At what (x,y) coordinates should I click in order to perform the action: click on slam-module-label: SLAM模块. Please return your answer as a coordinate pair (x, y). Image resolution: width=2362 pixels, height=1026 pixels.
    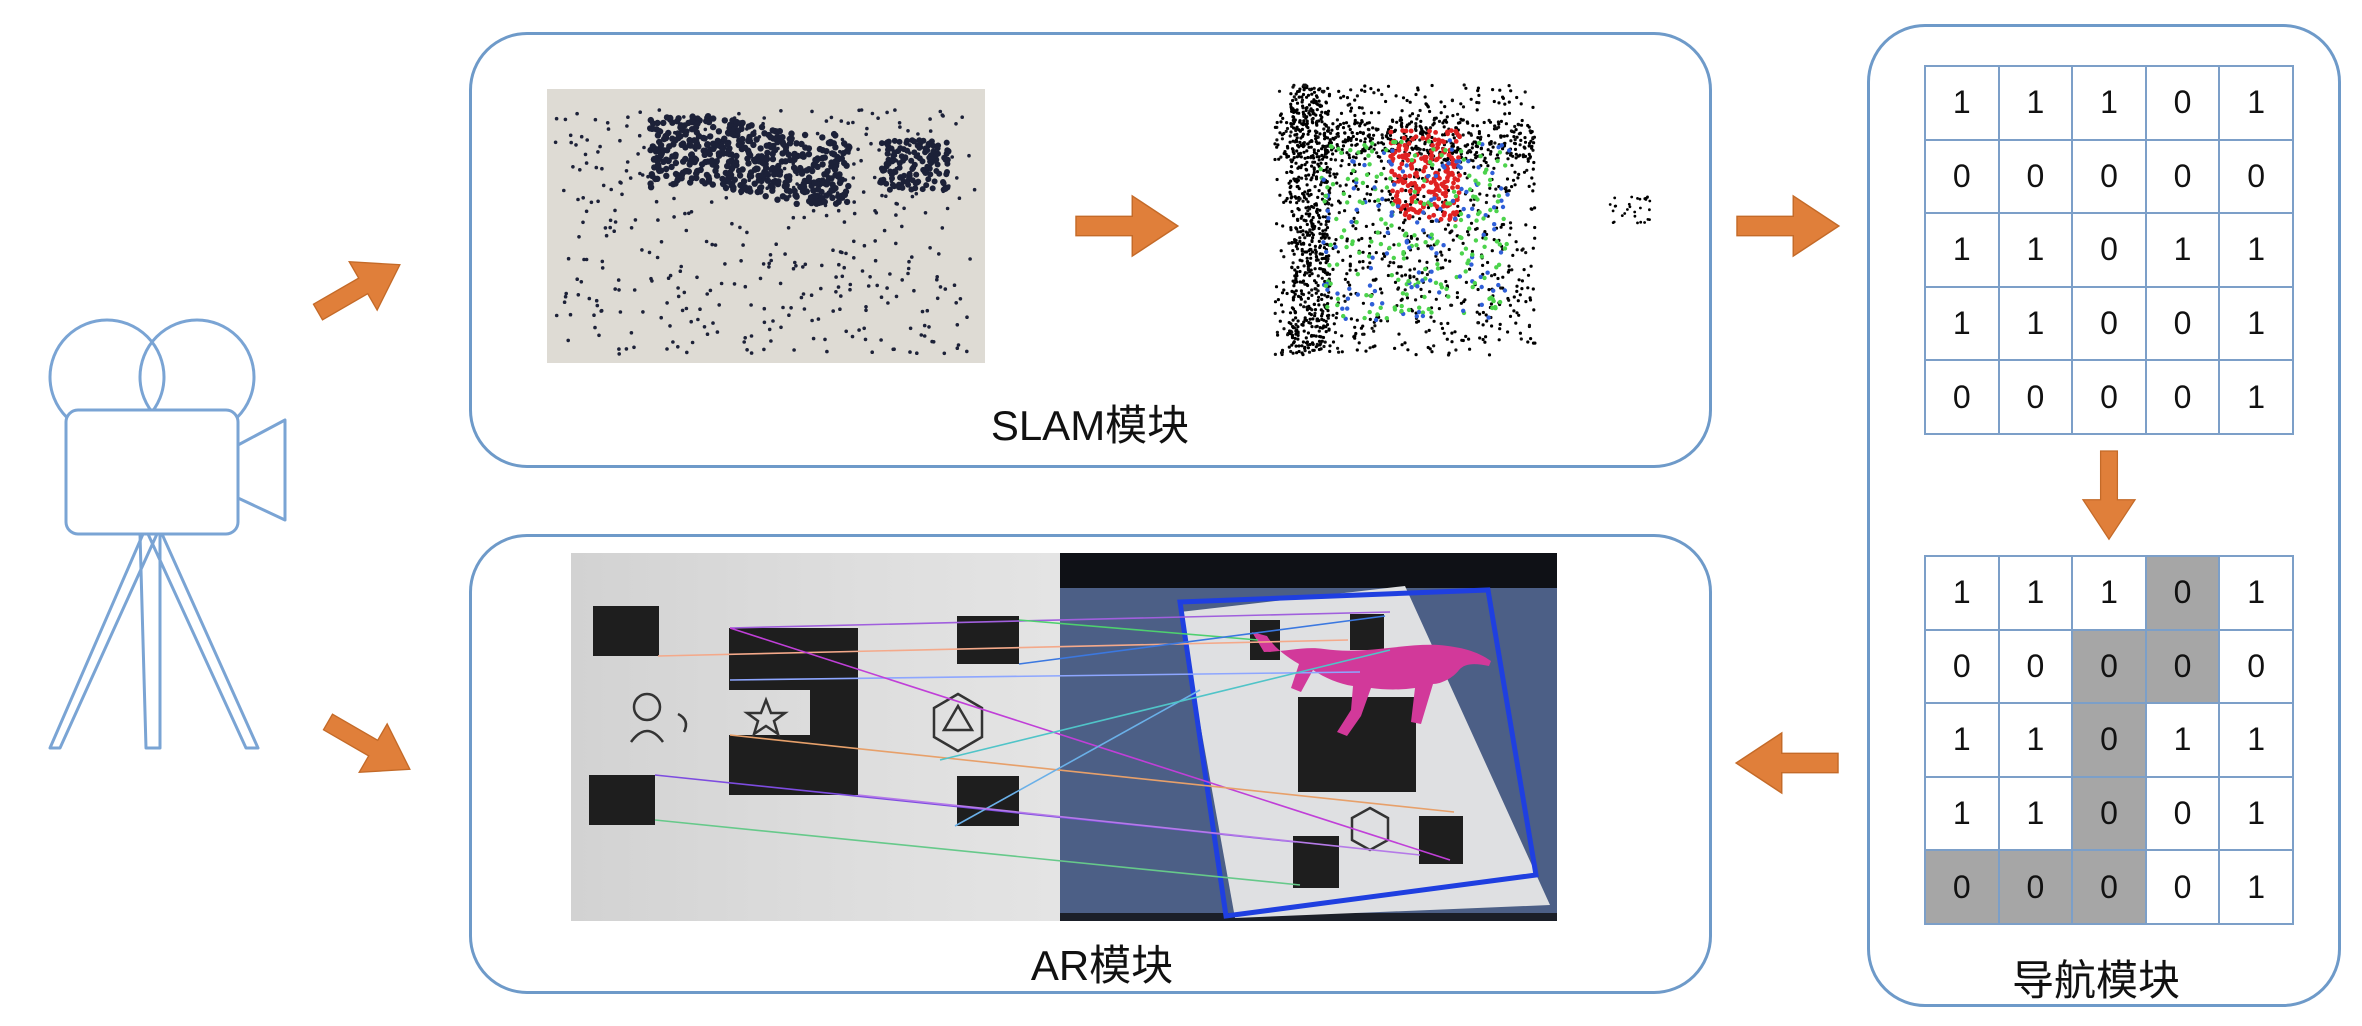
    Looking at the image, I should click on (1090, 425).